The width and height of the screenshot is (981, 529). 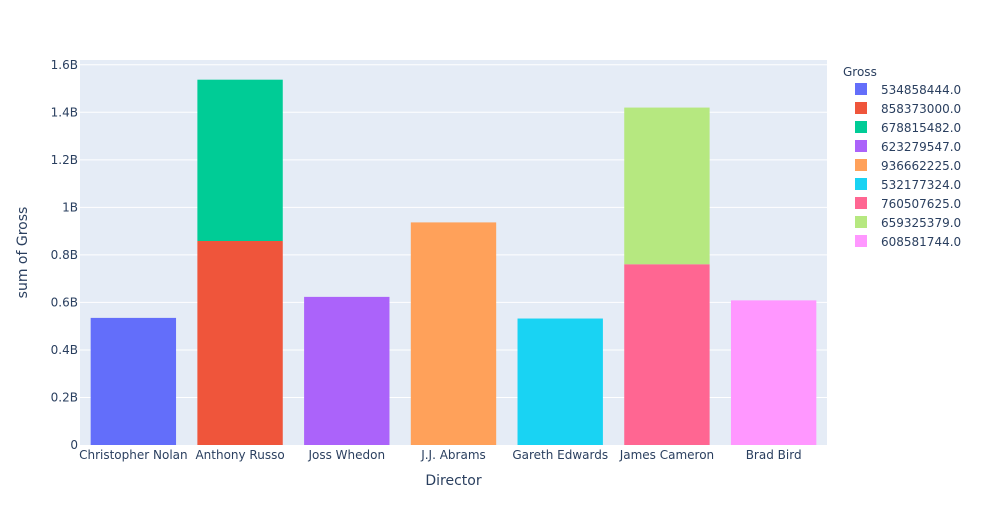 What do you see at coordinates (64, 65) in the screenshot?
I see `y-tick-label: 1.6B` at bounding box center [64, 65].